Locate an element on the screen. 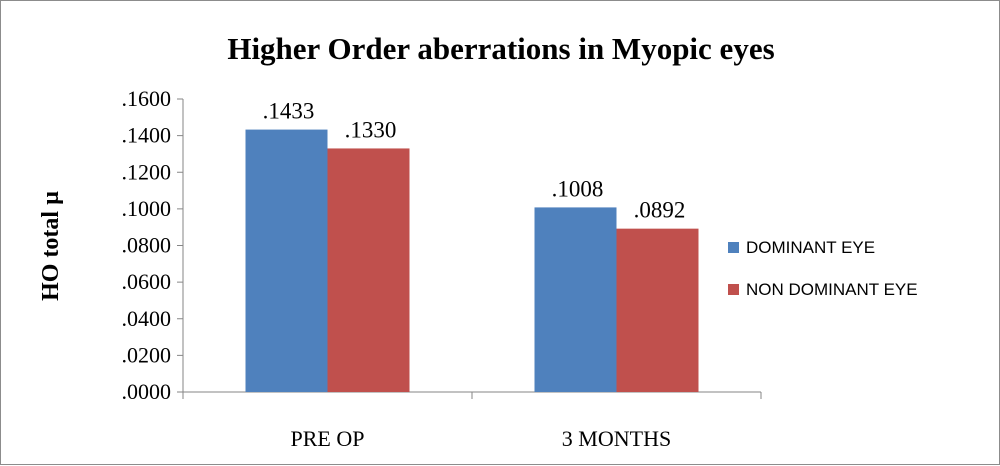 The image size is (1000, 466). data-label: .1433 is located at coordinates (289, 111).